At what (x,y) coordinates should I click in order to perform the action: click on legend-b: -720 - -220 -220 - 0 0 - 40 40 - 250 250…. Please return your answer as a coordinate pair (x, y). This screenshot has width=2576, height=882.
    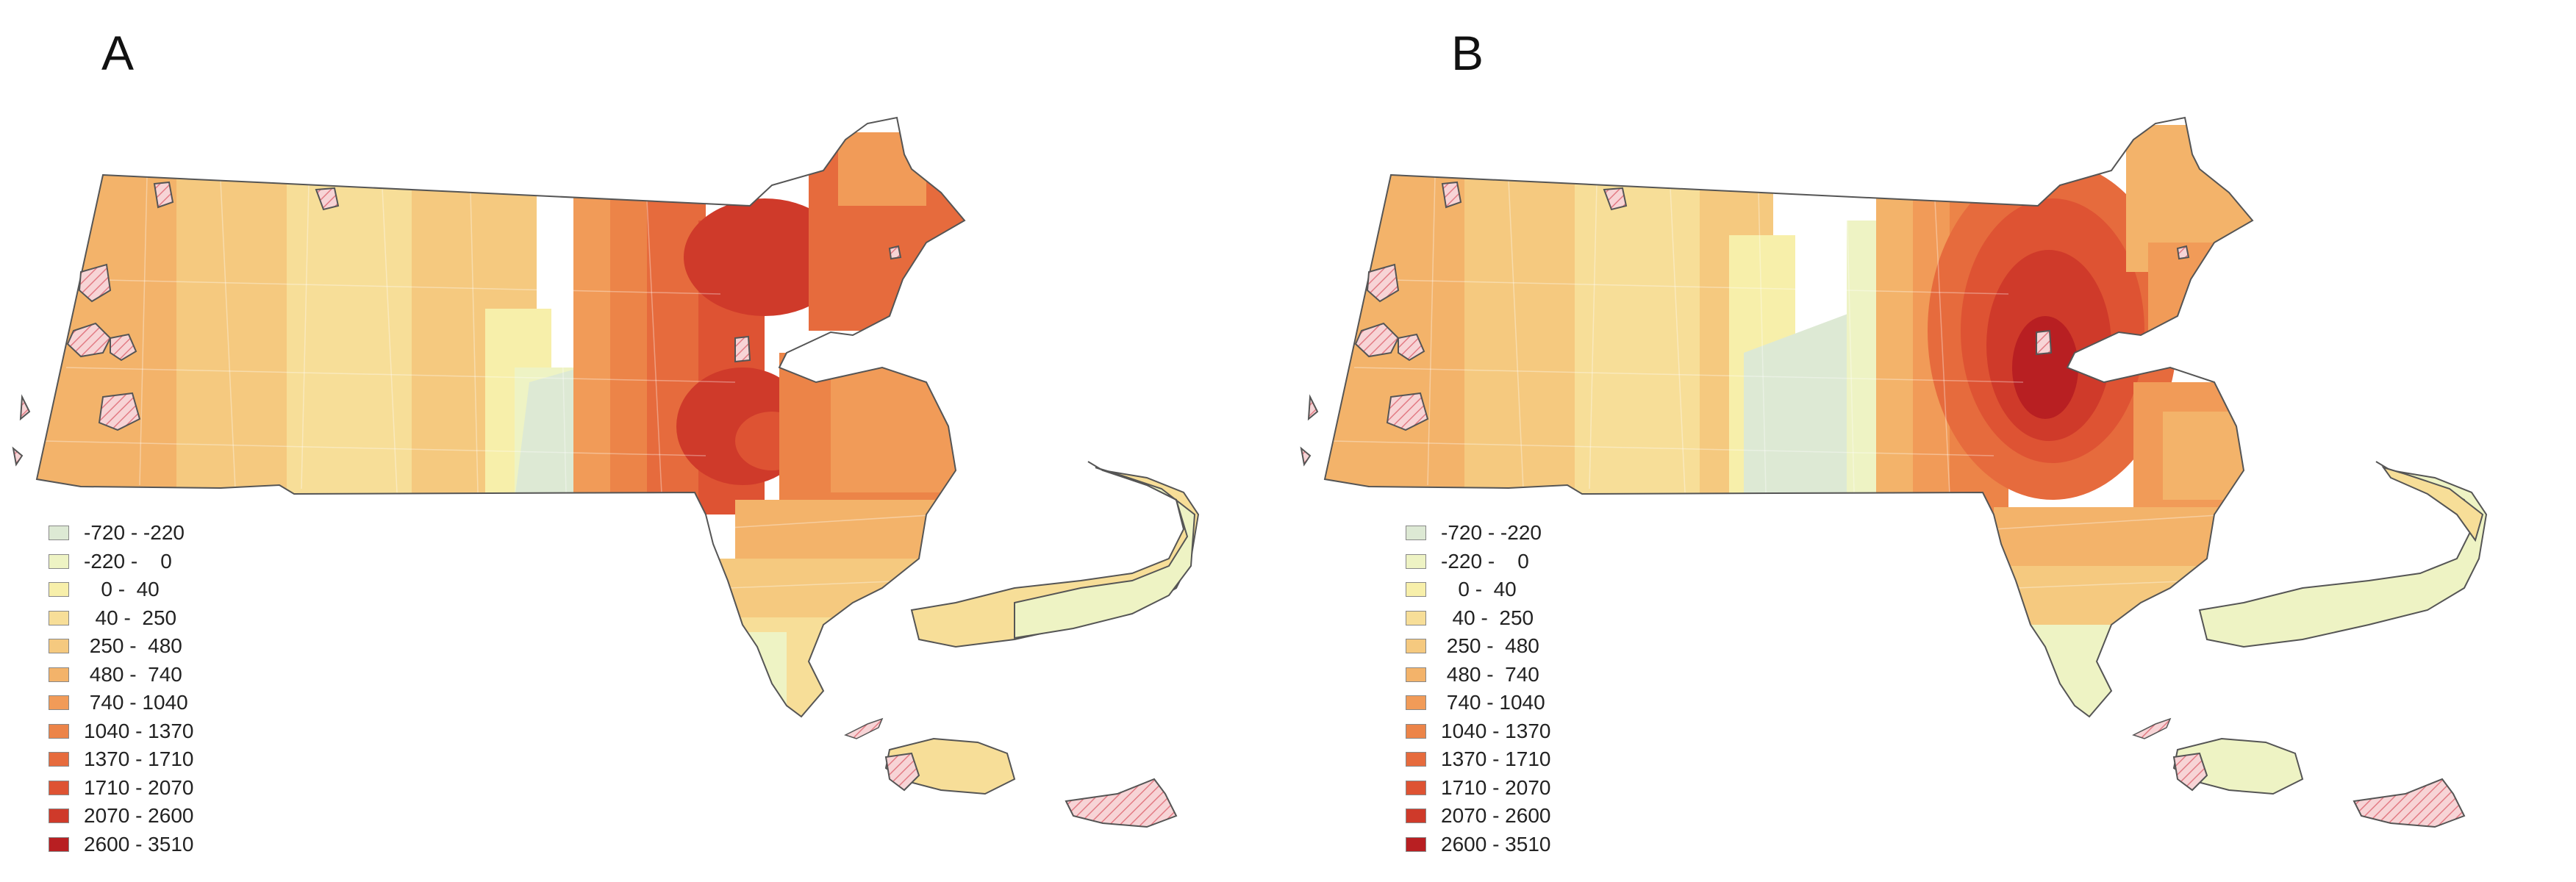
    Looking at the image, I should click on (1478, 688).